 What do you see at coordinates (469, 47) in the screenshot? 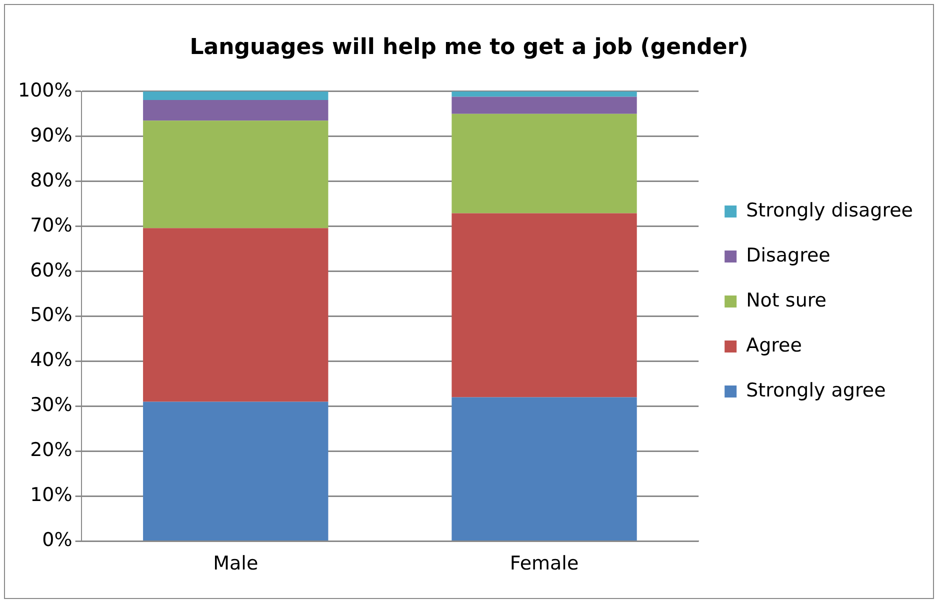
I see `chart-title: Languages will help me to get a job (gender)` at bounding box center [469, 47].